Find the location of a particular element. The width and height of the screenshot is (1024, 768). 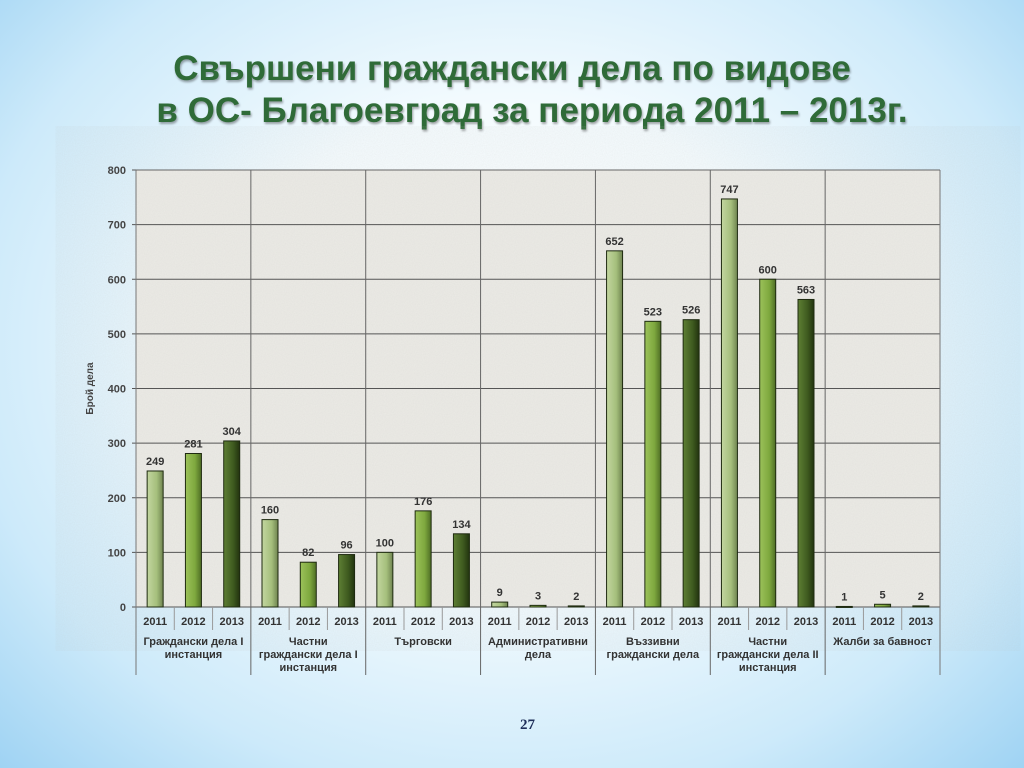

data-label: 100 is located at coordinates (385, 543).